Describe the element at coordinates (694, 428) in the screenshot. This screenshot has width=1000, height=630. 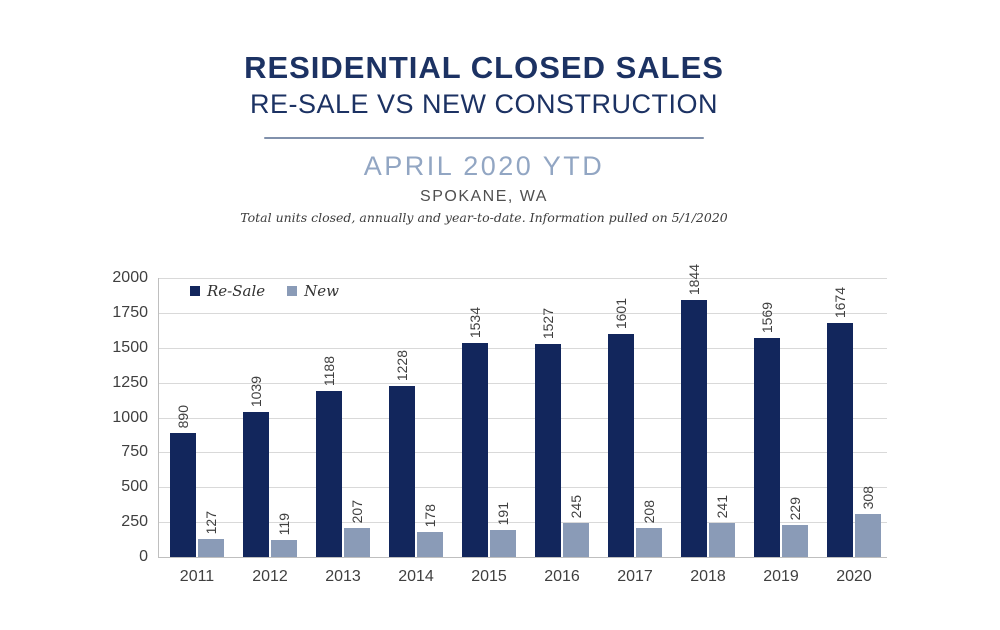
I see `bar-resale-2018` at that location.